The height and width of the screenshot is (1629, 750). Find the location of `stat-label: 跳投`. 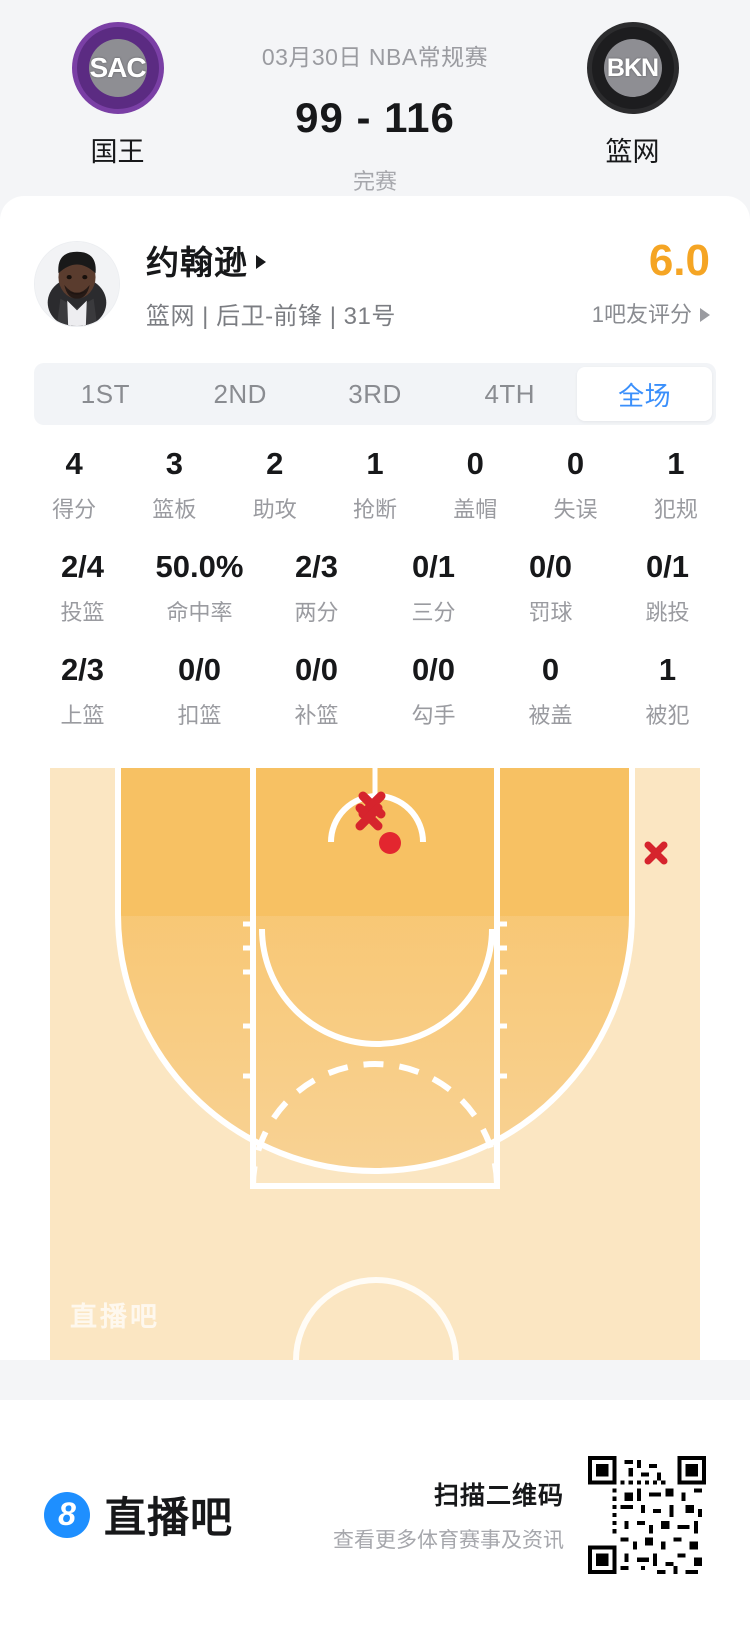

stat-label: 跳投 is located at coordinates (667, 613).